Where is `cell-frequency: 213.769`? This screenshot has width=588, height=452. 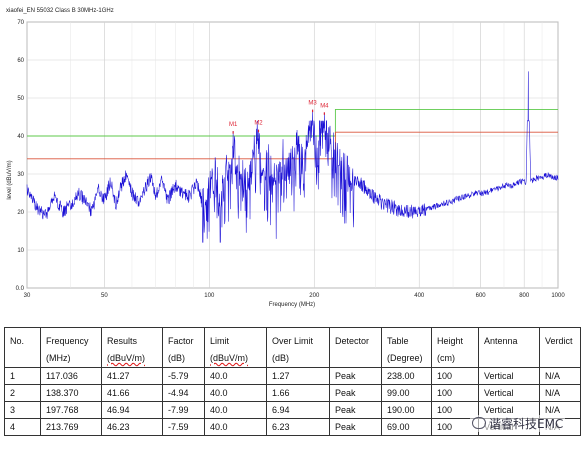
cell-frequency: 213.769 is located at coordinates (71, 427).